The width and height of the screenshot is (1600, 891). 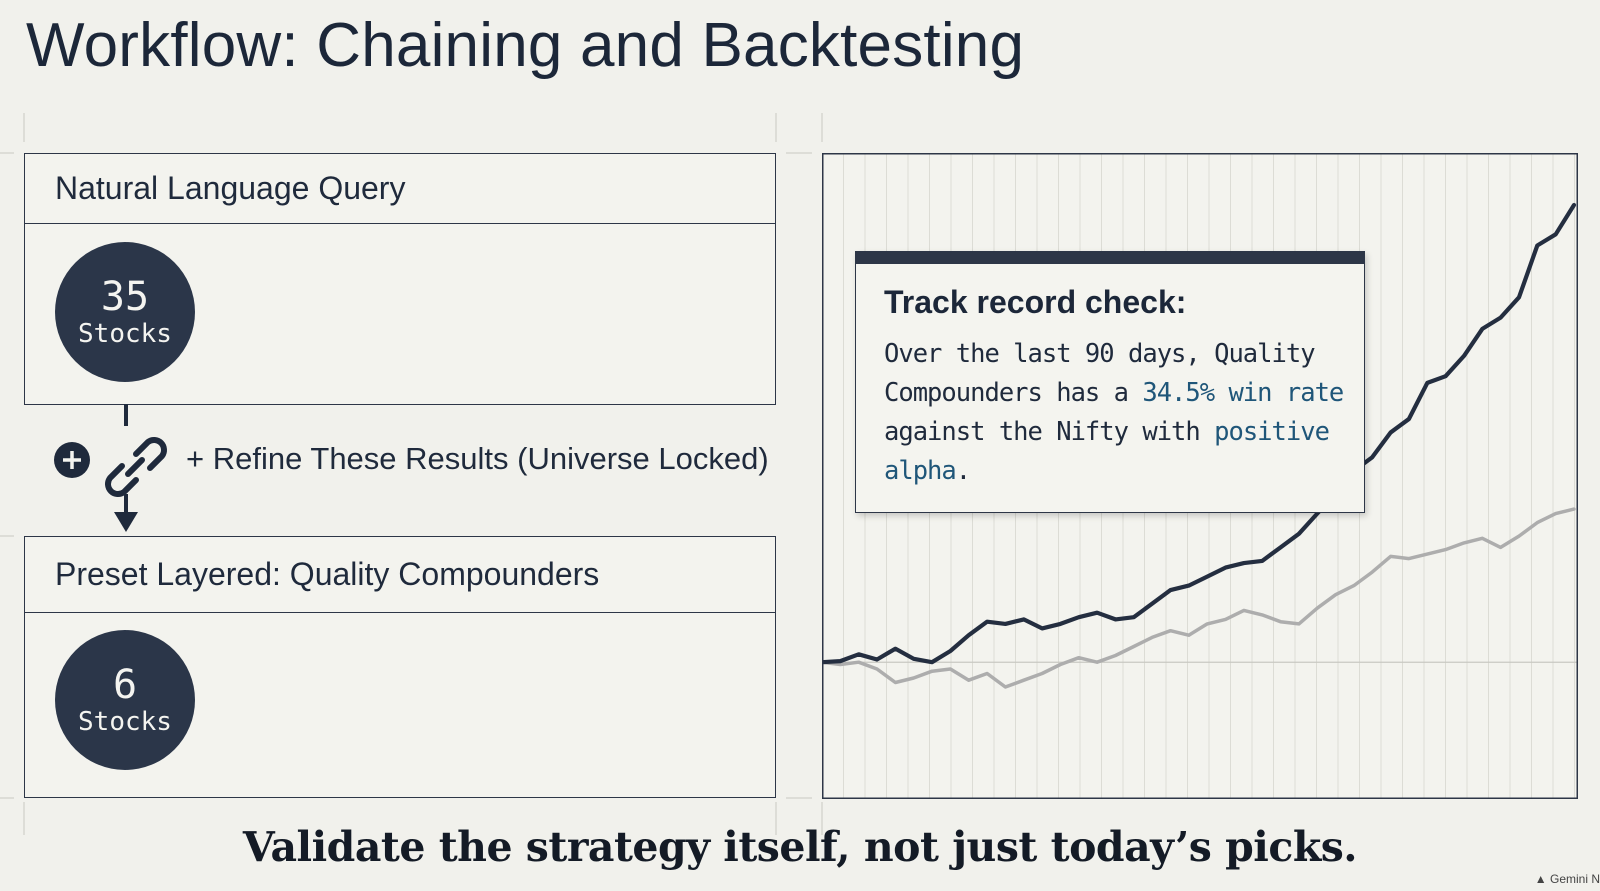 What do you see at coordinates (400, 279) in the screenshot?
I see `query-panel: Natural Language Query 35 Stocks` at bounding box center [400, 279].